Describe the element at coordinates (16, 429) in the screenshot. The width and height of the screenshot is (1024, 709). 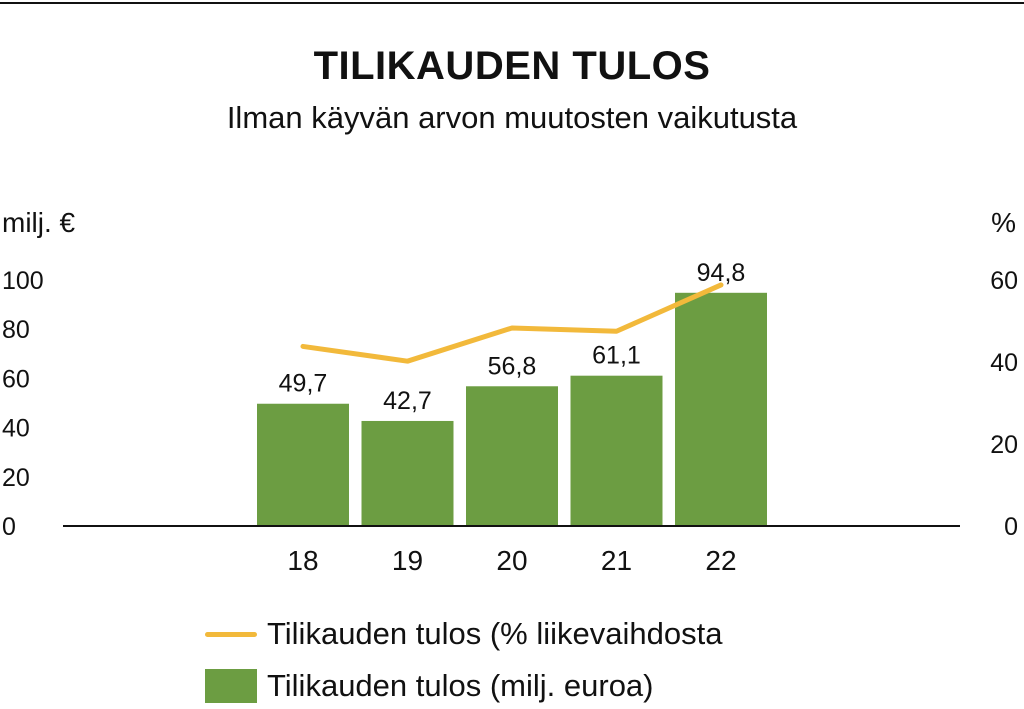
I see `left-tick-40: 40` at that location.